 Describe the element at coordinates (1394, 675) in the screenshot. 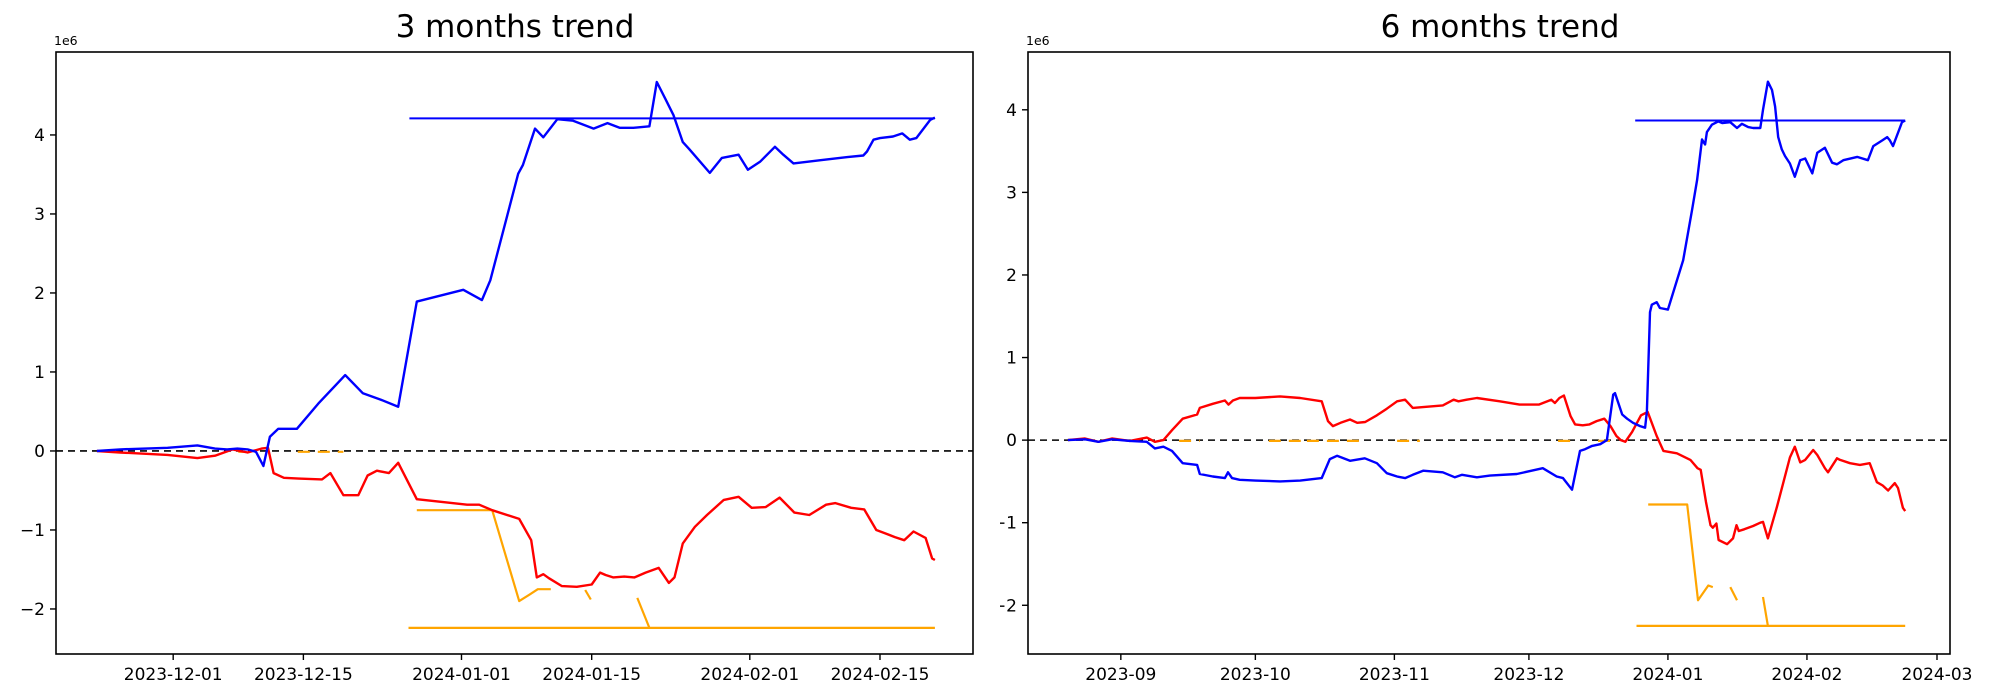

I see `x-tick-label: 2023-11` at that location.